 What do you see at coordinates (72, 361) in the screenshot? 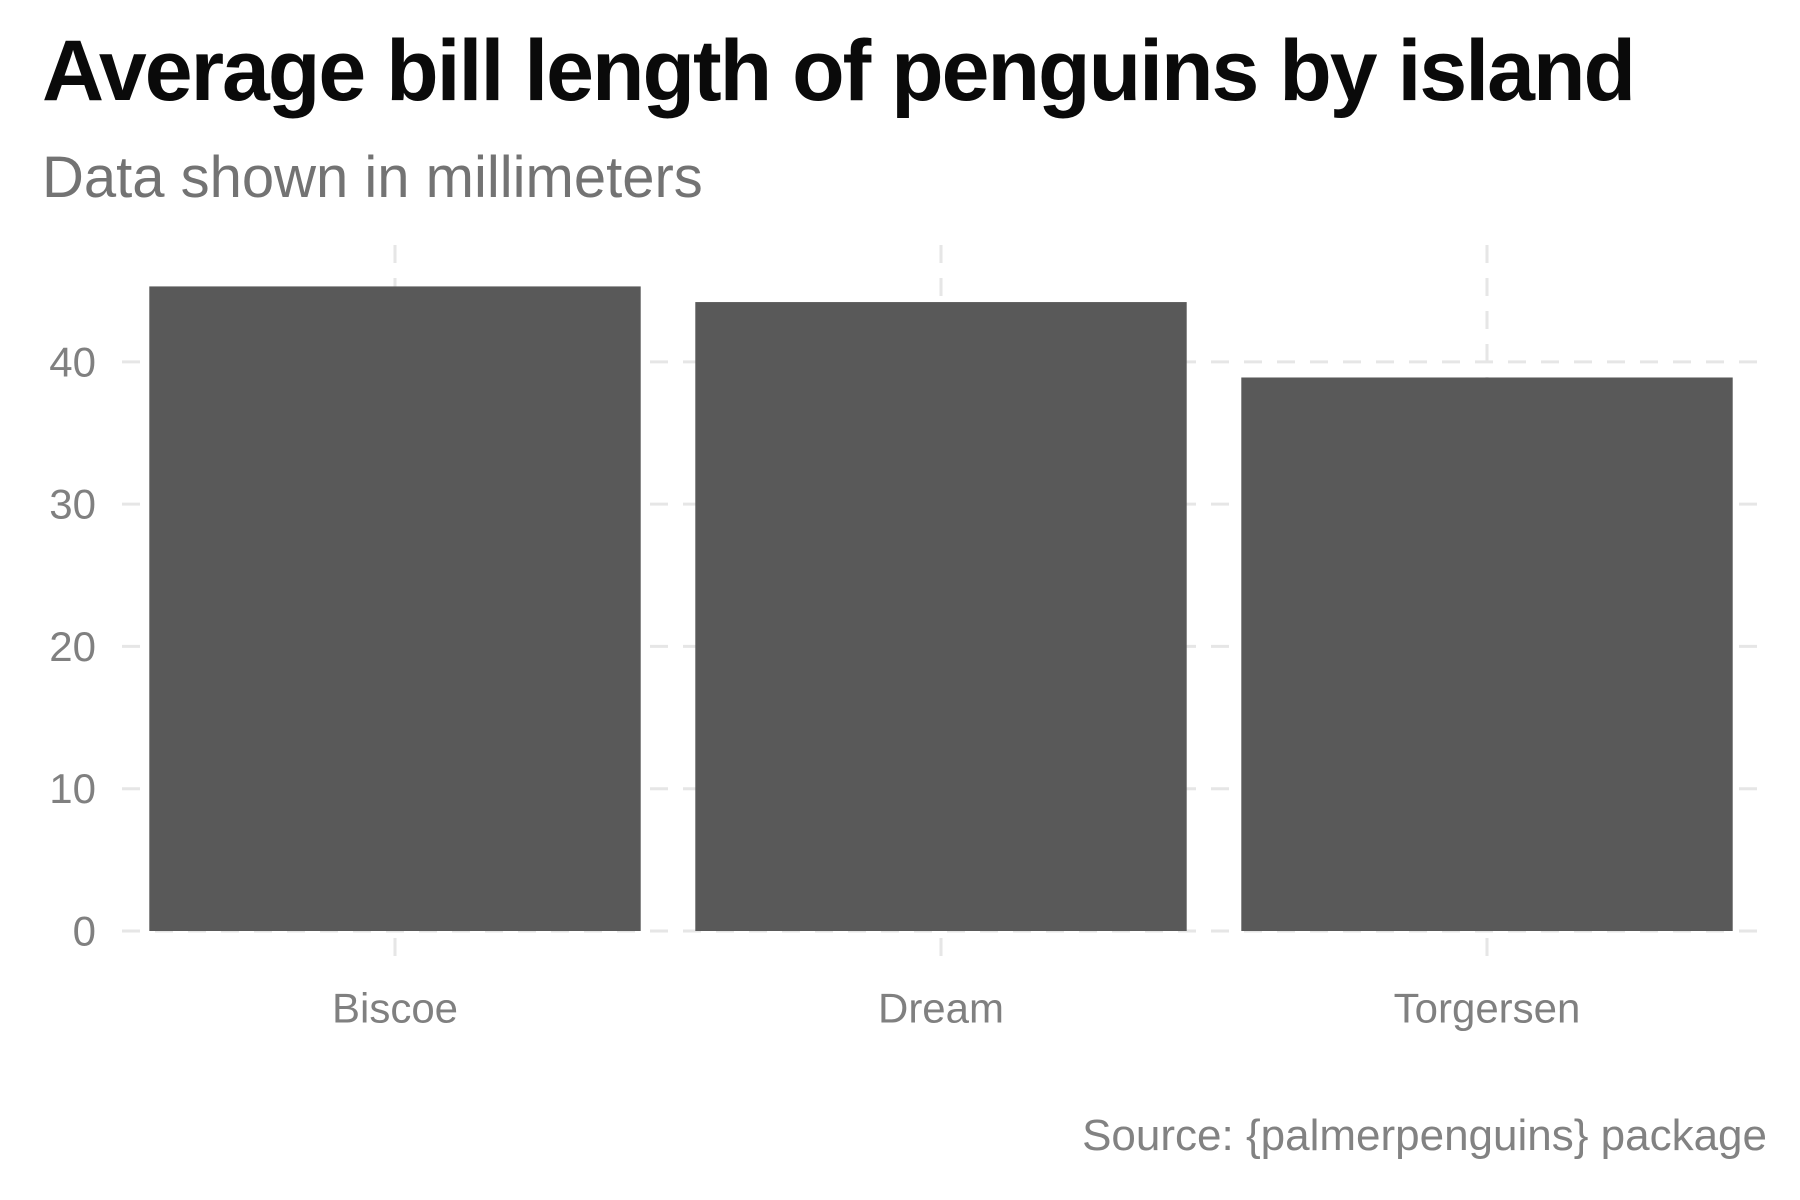
I see `y-tick-label: 40` at bounding box center [72, 361].